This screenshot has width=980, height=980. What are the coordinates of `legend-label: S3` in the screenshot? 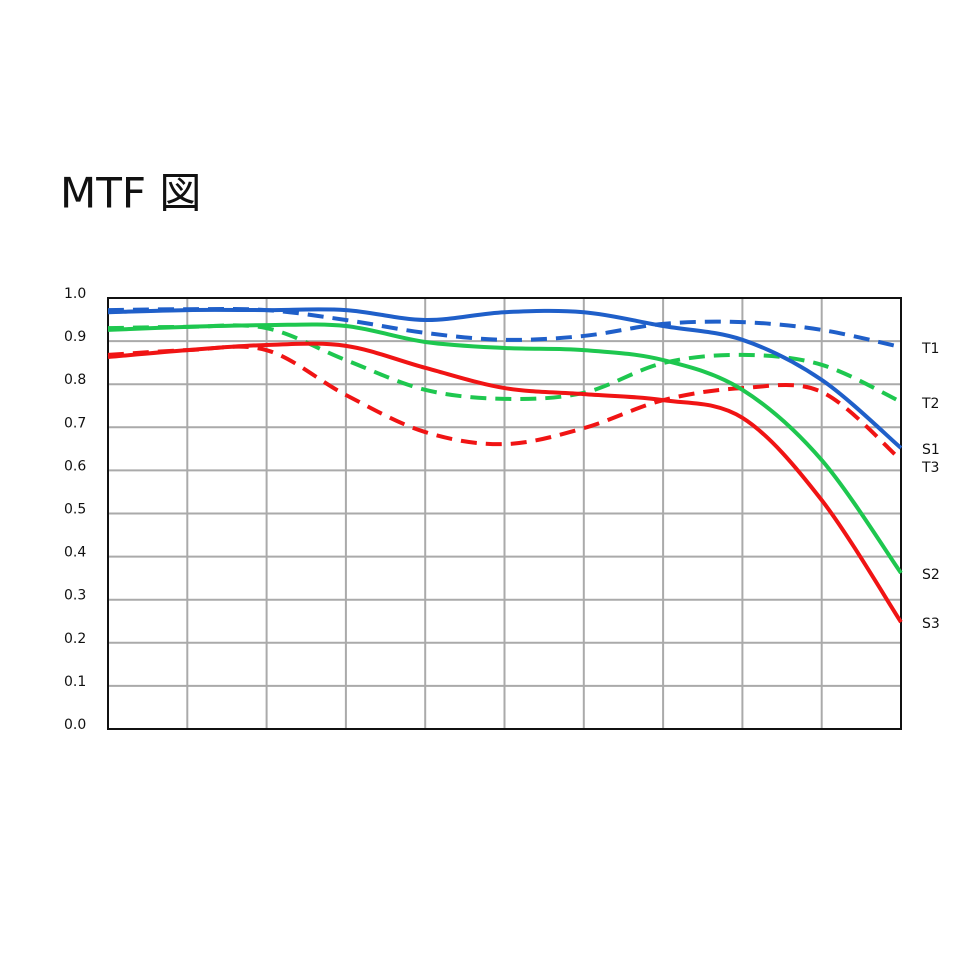 It's located at (931, 624).